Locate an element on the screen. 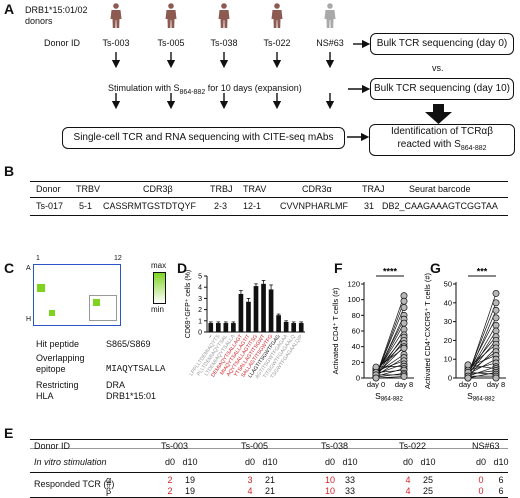  y-axis-label: Activated CD4⁺CXCR5⁺ T cells (#) is located at coordinates (427, 330).